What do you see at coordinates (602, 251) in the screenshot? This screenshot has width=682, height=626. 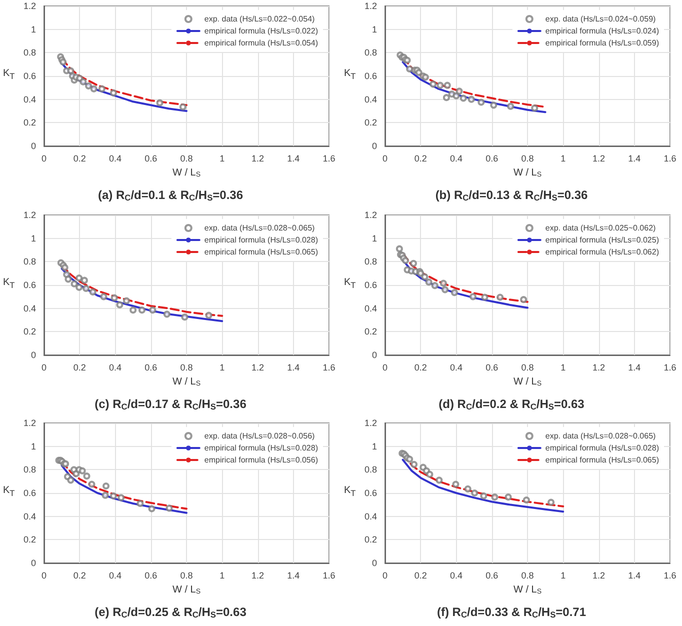 I see `legend-label: empirical formula (Hs/Ls=0.062)` at bounding box center [602, 251].